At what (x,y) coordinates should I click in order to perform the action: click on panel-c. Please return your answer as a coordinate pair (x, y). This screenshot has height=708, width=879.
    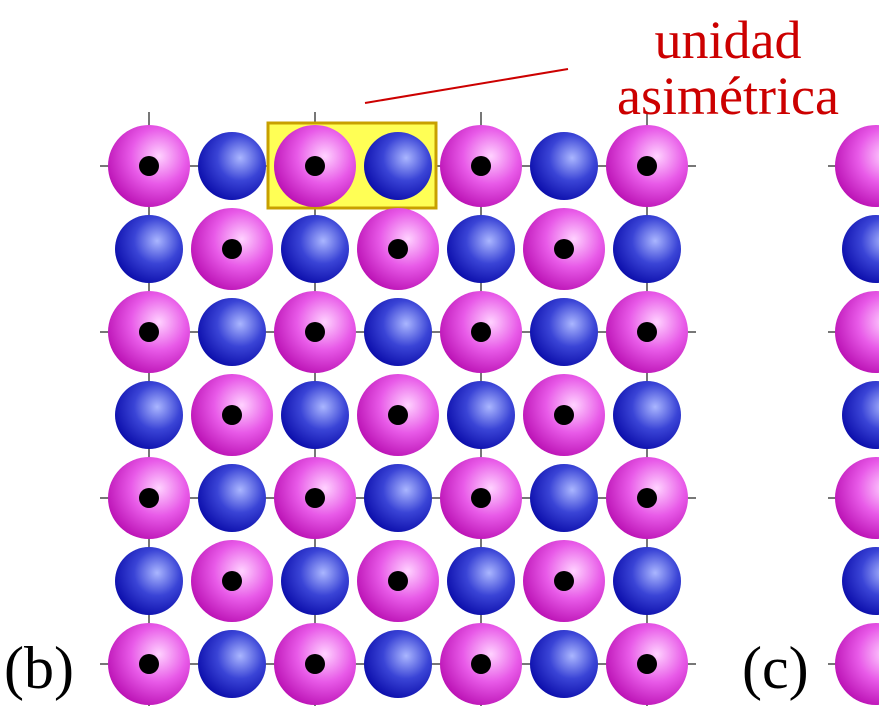
    Looking at the image, I should click on (853, 415).